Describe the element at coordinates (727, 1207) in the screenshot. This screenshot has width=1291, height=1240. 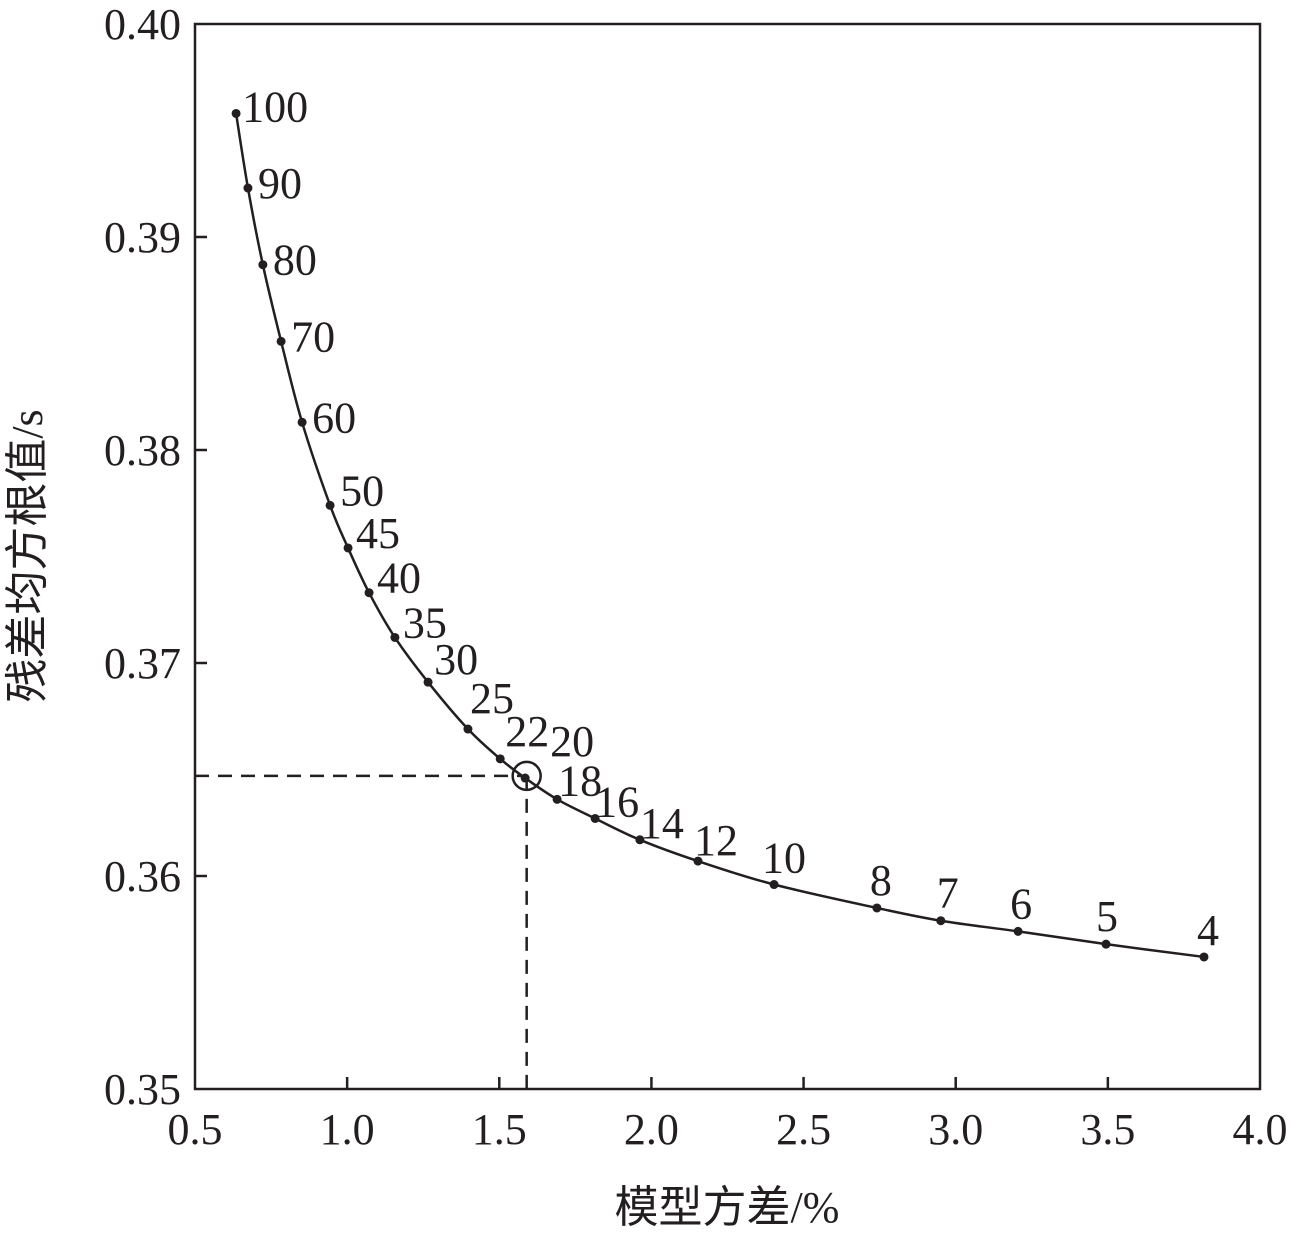
I see `x-axis-label: 模型方差/%` at that location.